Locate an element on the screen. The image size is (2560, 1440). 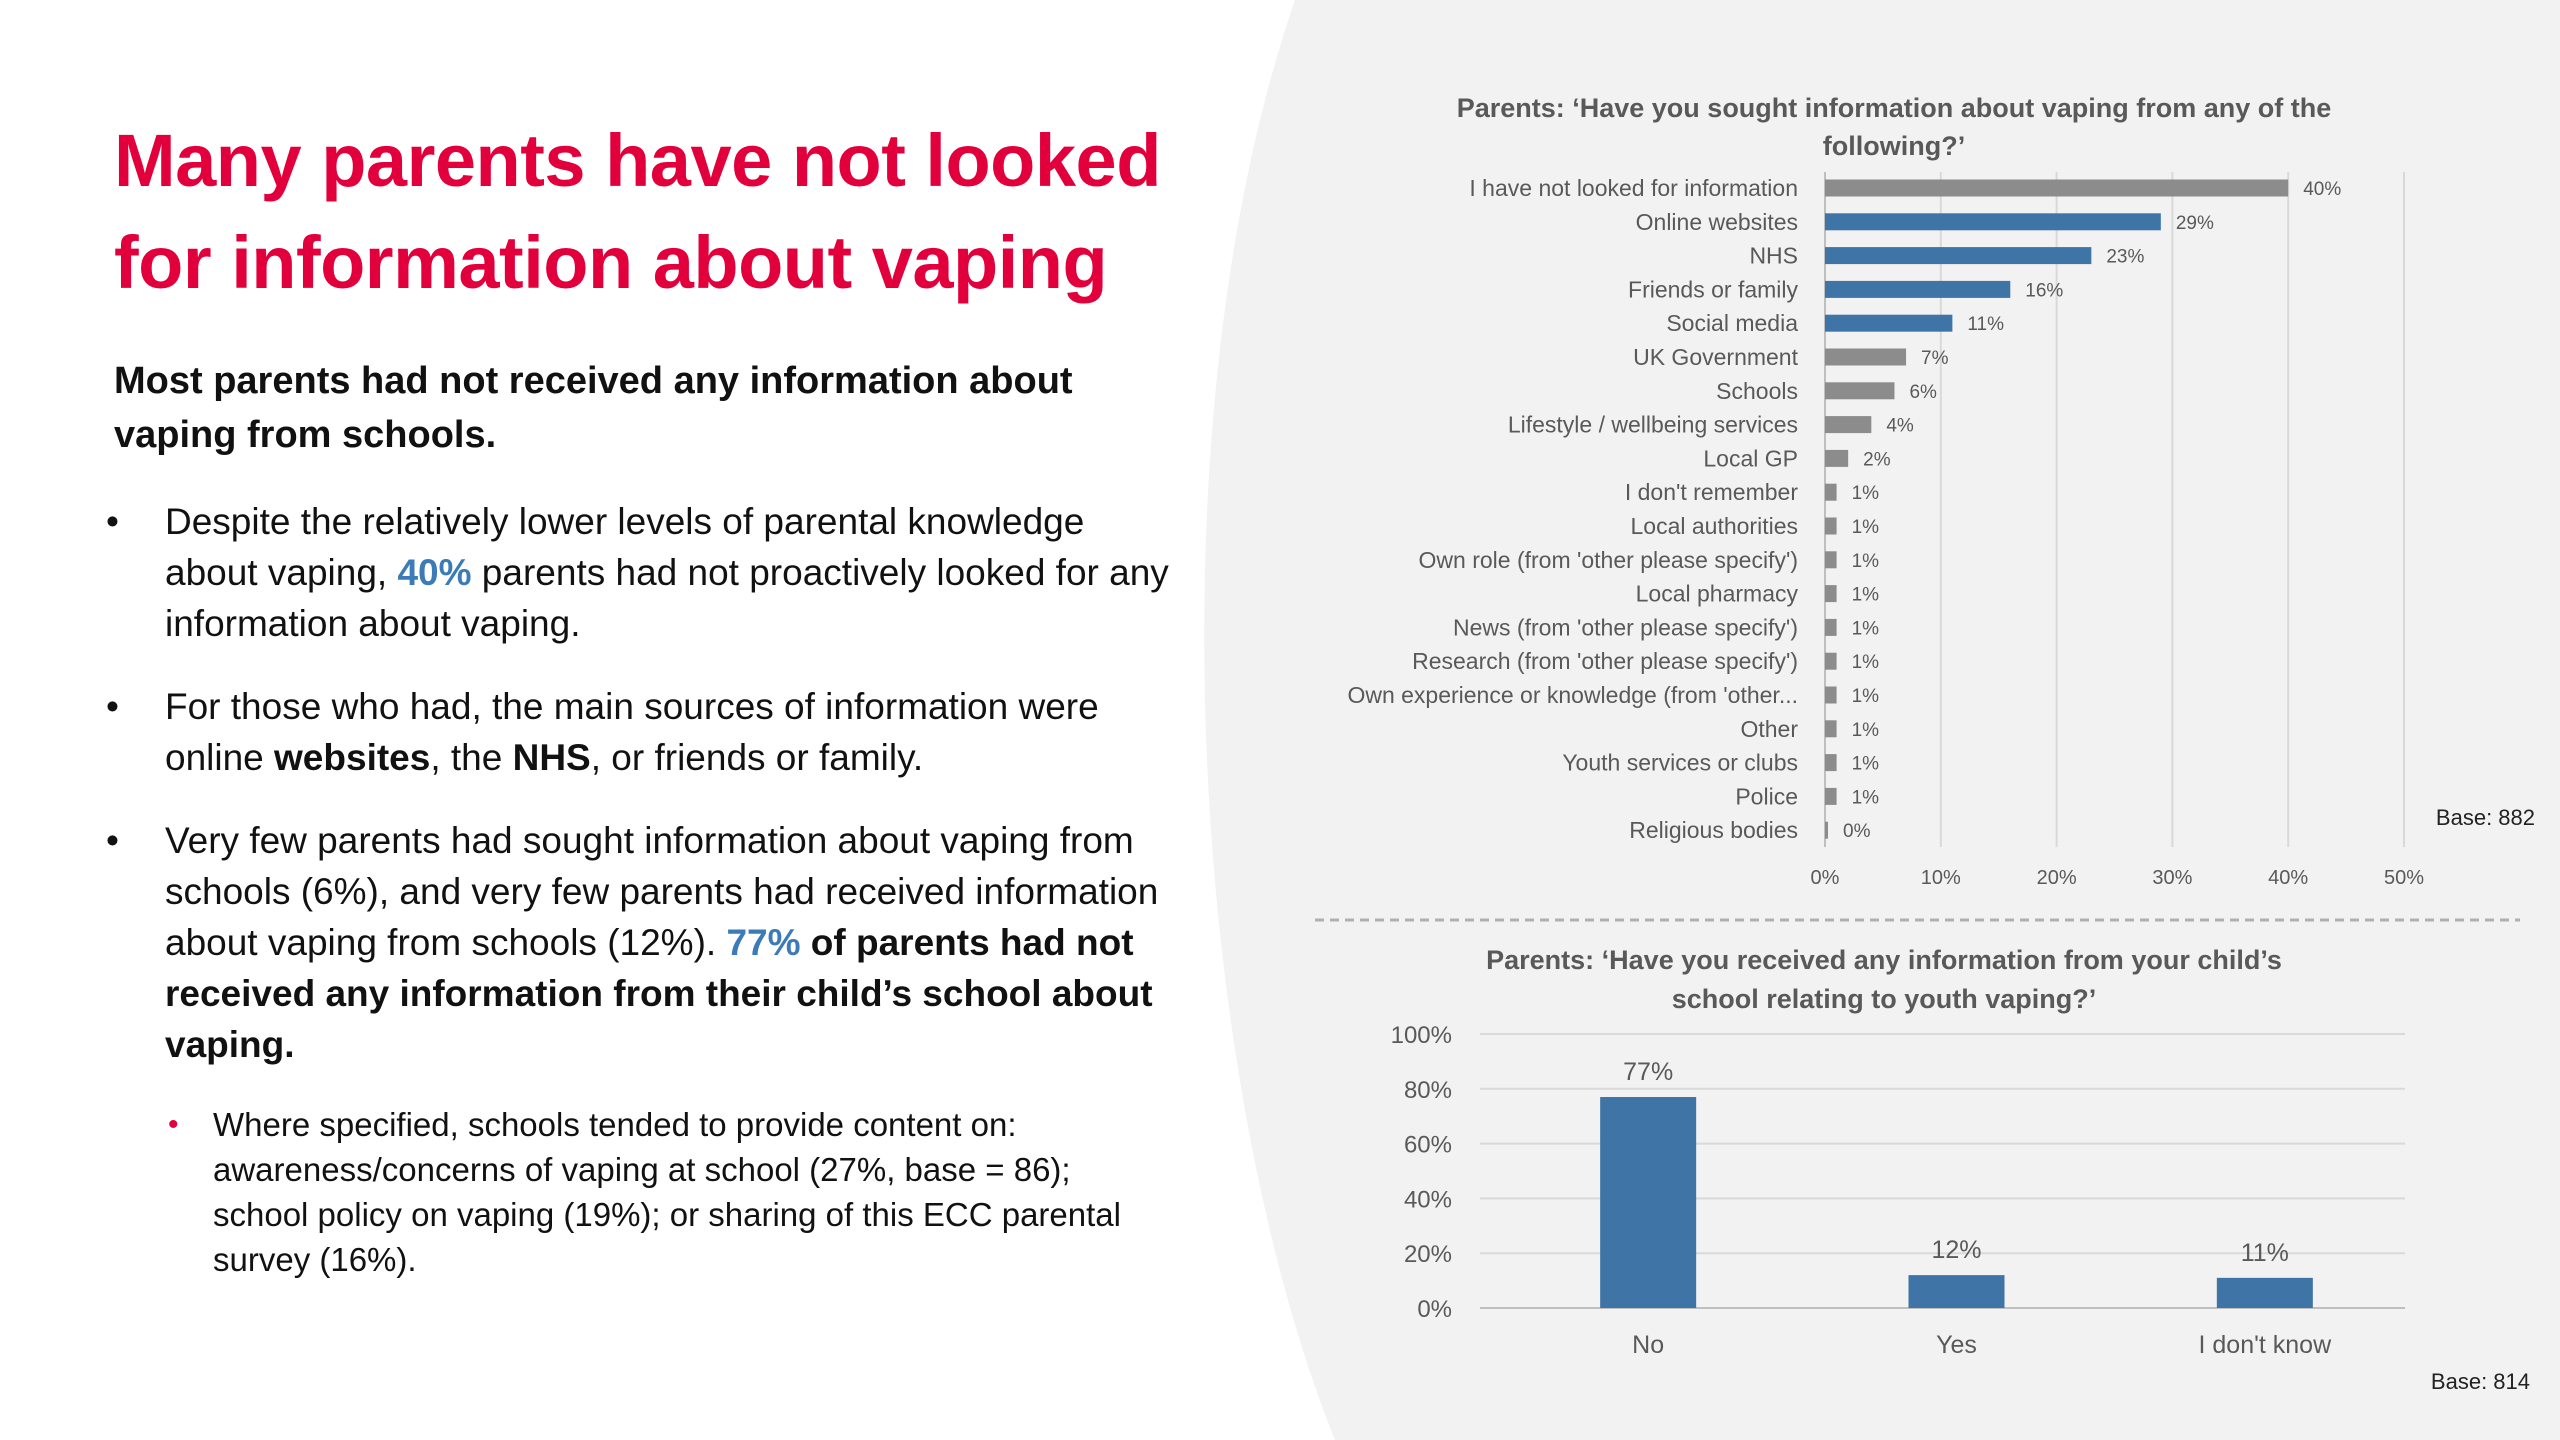
chart1-x-tick-label: 30% is located at coordinates (2172, 878).